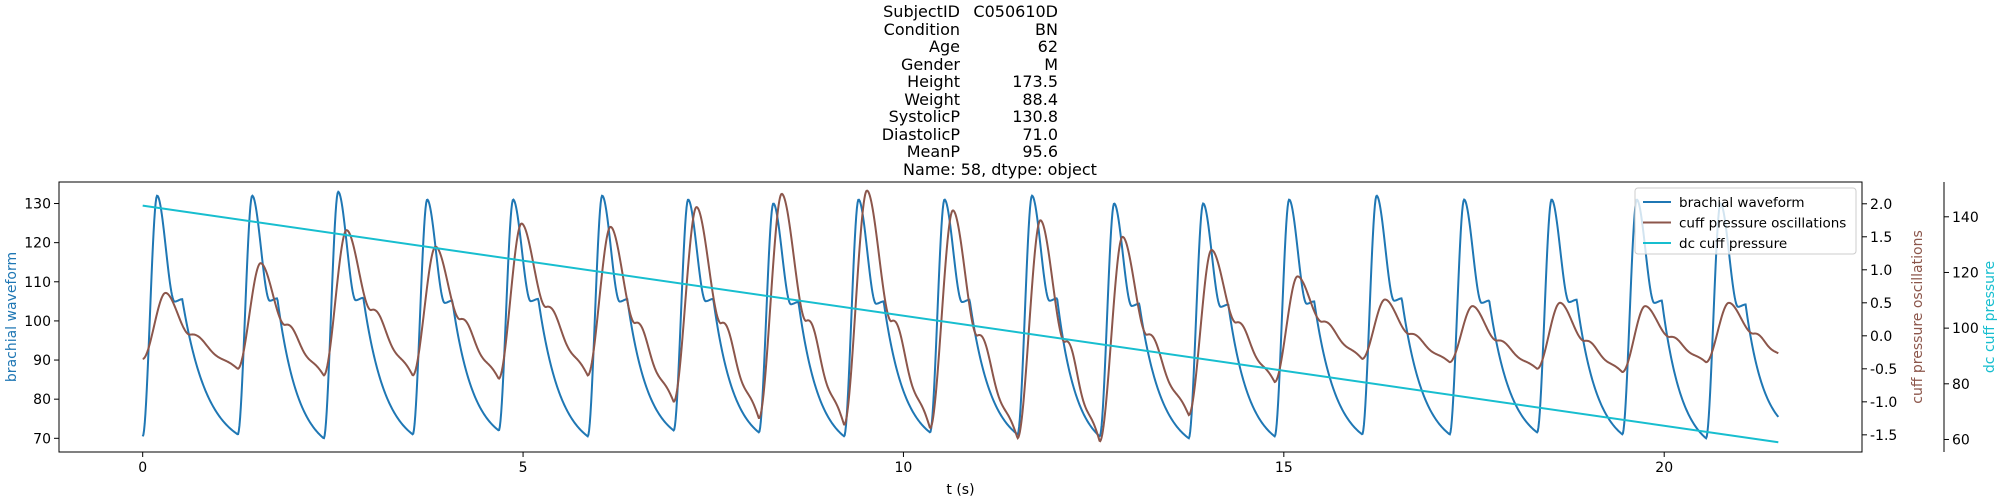 This screenshot has height=500, width=2000. I want to click on x-tick-label: 0, so click(142, 468).